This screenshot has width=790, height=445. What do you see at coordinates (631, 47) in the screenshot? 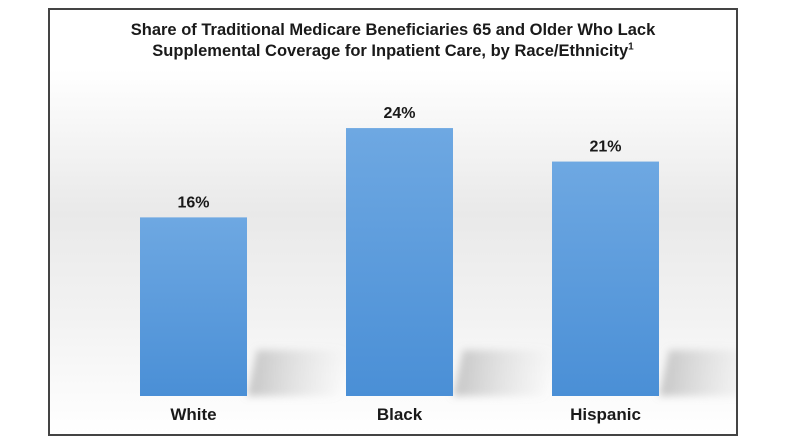
I see `chart-title-footnote: 1` at bounding box center [631, 47].